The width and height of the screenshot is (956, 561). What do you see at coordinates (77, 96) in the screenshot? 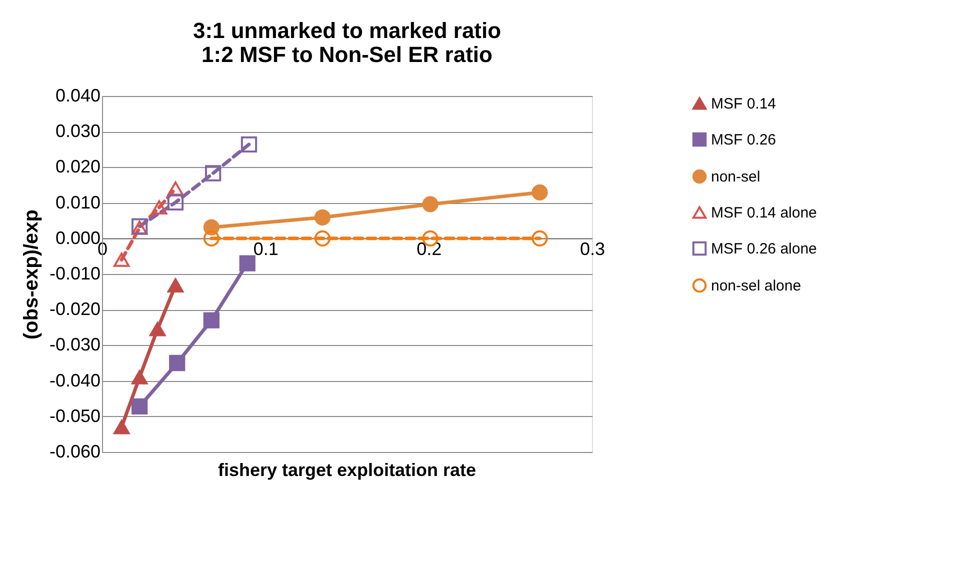
I see `y-tick-label: 0.040` at bounding box center [77, 96].